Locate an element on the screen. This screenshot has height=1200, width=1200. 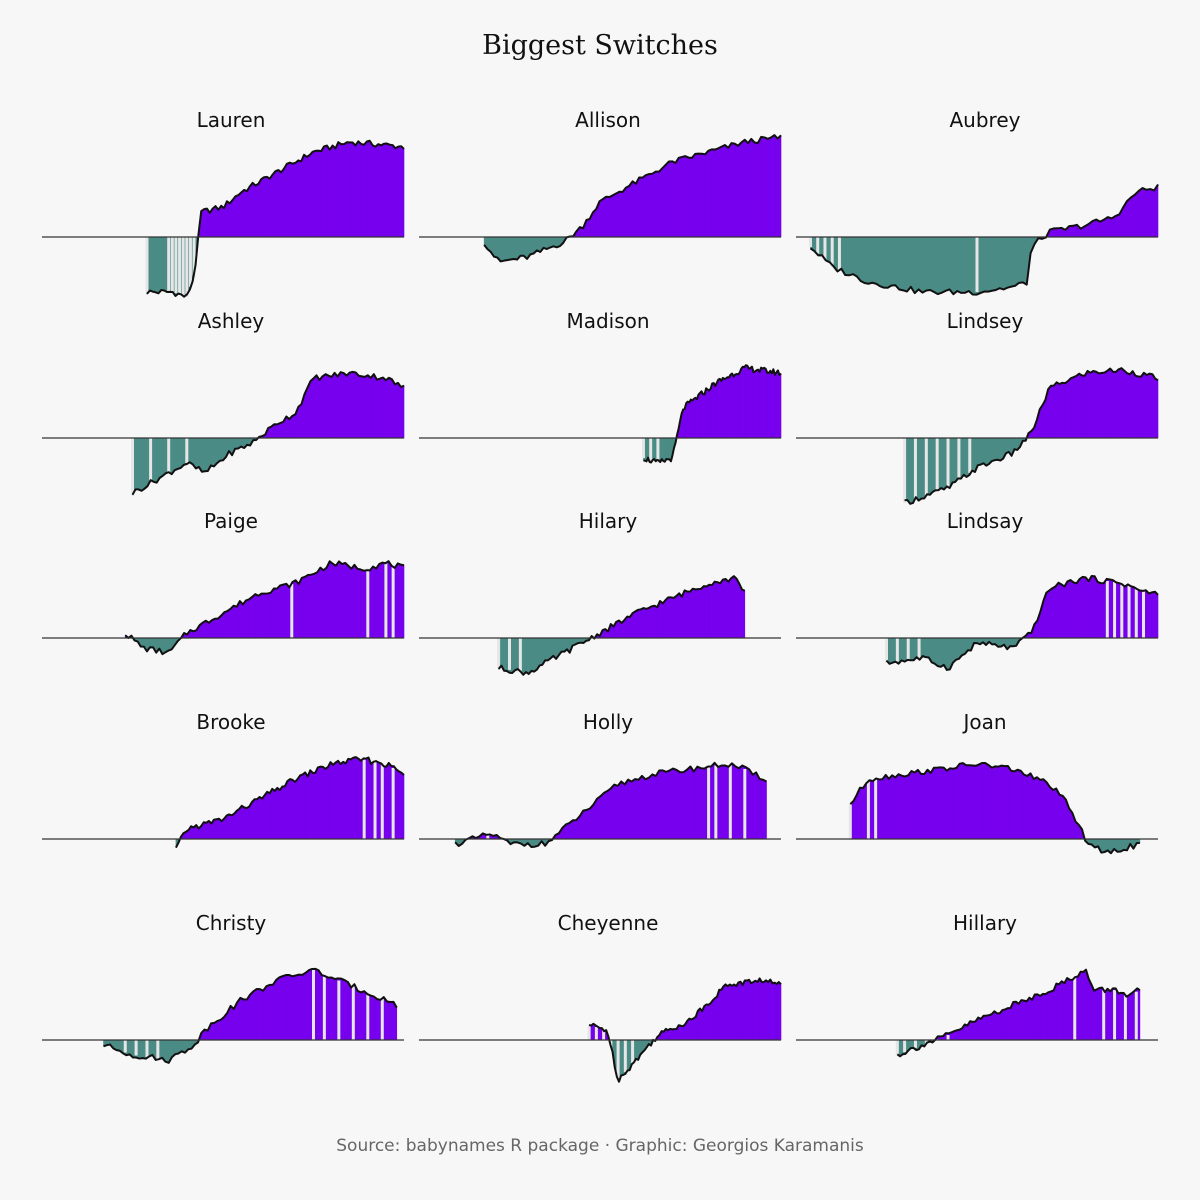
panel-title: Christy is located at coordinates (231, 923).